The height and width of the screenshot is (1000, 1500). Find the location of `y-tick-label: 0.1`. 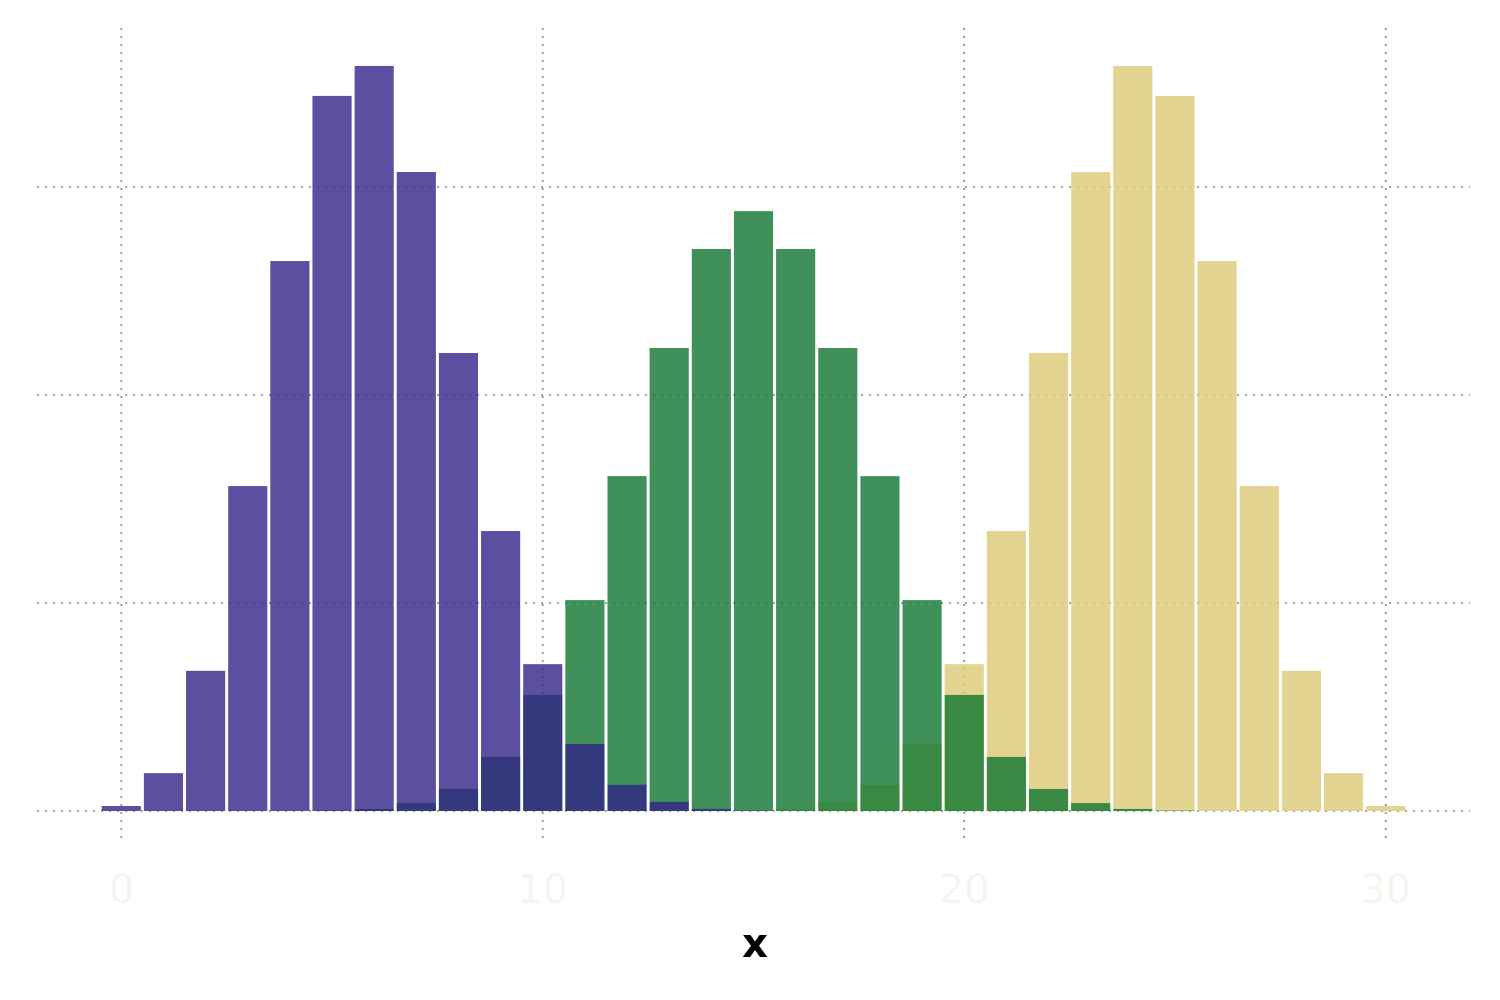

y-tick-label: 0.1 is located at coordinates (19, 395).